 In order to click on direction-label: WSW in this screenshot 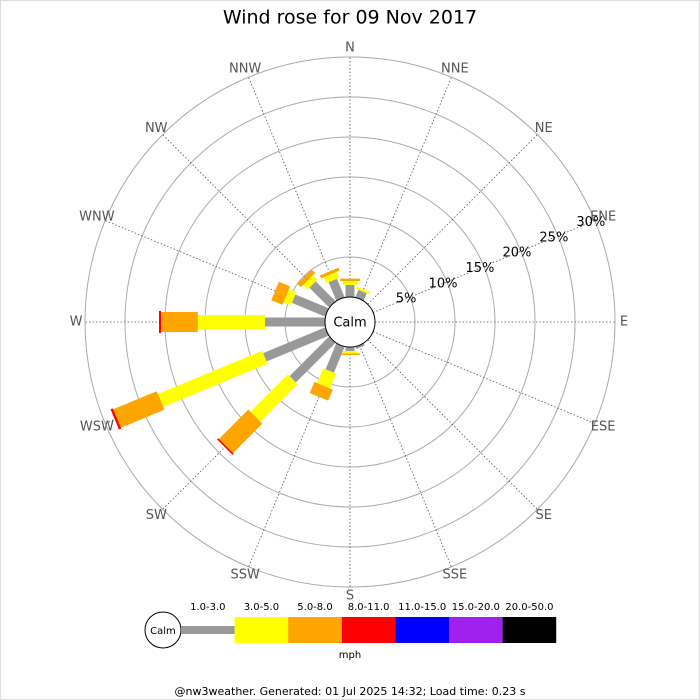, I will do `click(97, 426)`.